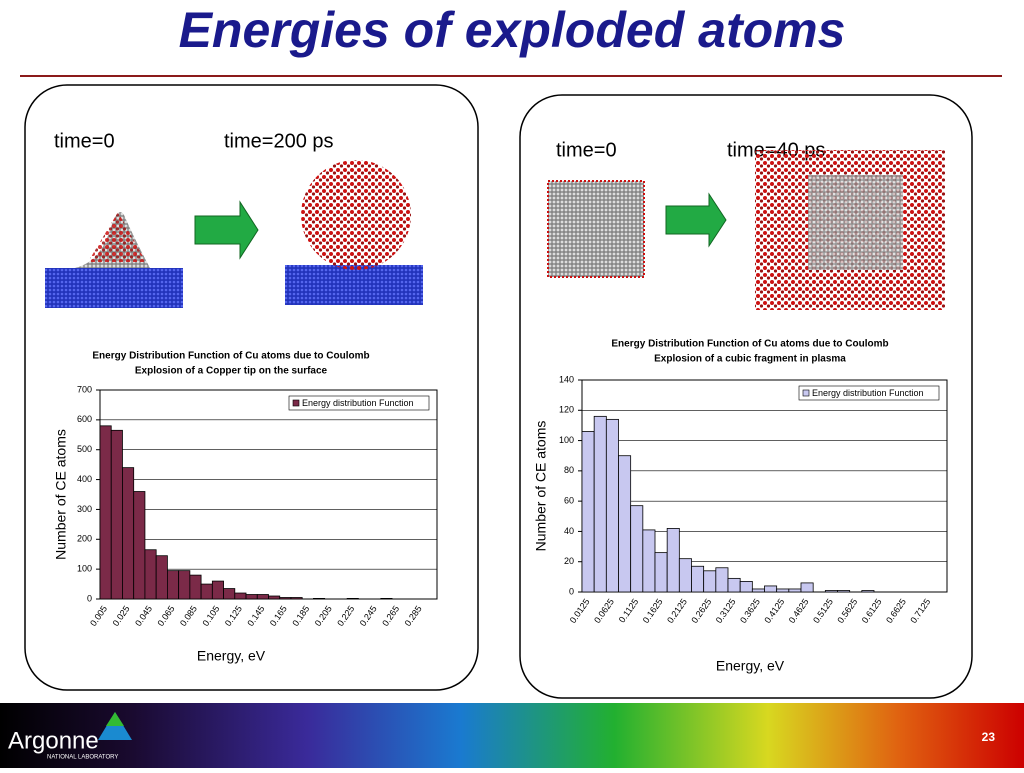 Image resolution: width=1024 pixels, height=773 pixels. Describe the element at coordinates (569, 470) in the screenshot. I see `y-tick-label: 80` at that location.